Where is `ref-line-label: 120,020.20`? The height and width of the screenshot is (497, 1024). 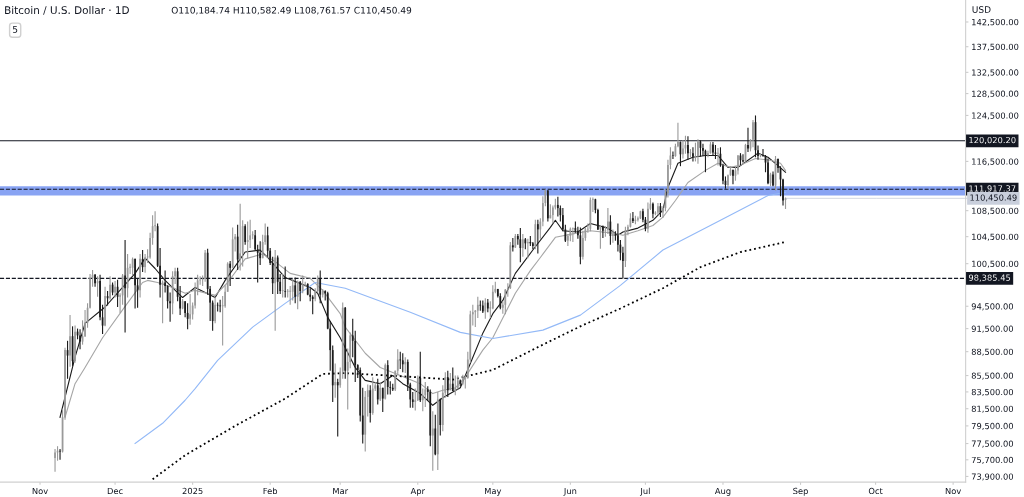 ref-line-label: 120,020.20 is located at coordinates (992, 140).